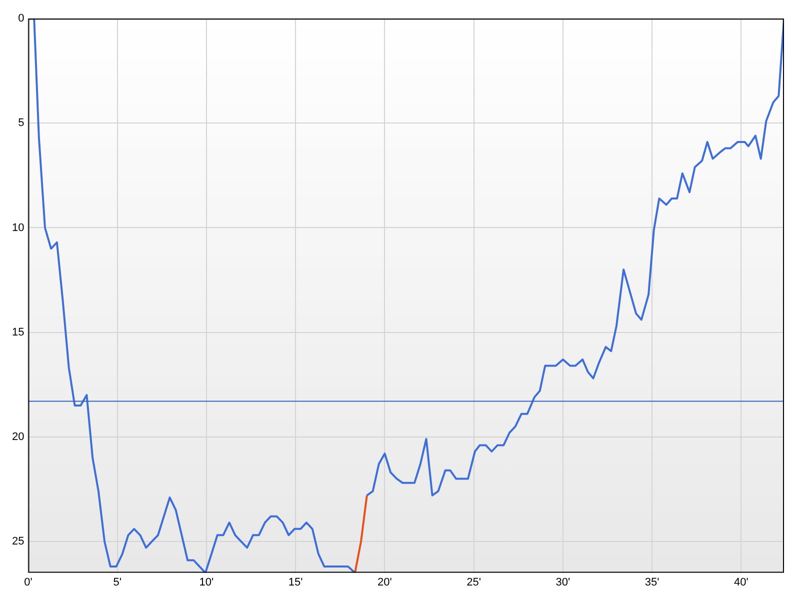 The width and height of the screenshot is (800, 600). Describe the element at coordinates (18, 436) in the screenshot. I see `y-tick-label: 20` at that location.